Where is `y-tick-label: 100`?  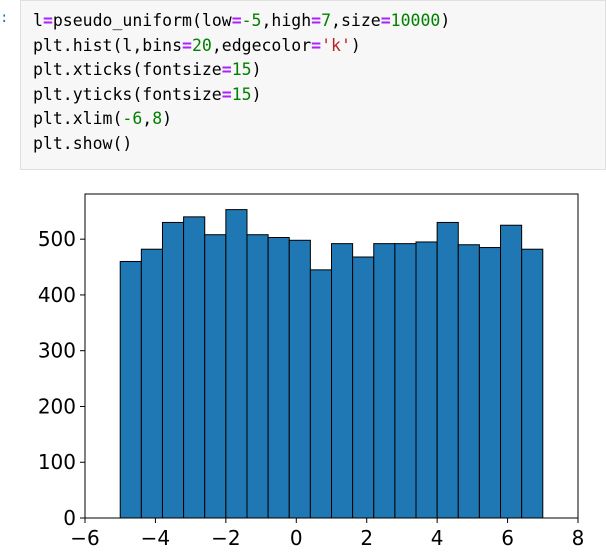
y-tick-label: 100 is located at coordinates (57, 462).